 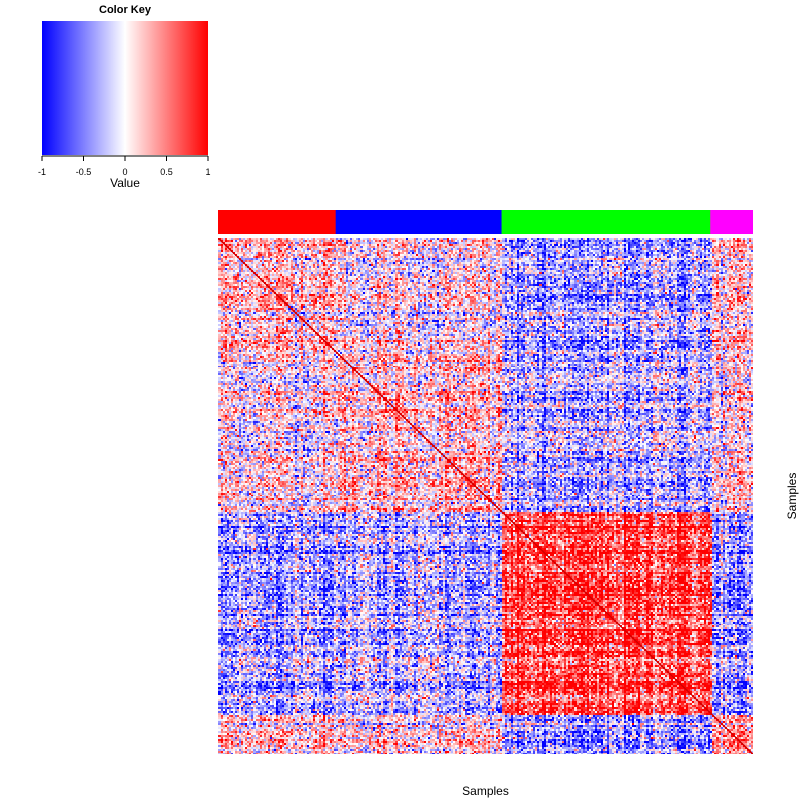 What do you see at coordinates (125, 10) in the screenshot?
I see `color-key-title: Color Key` at bounding box center [125, 10].